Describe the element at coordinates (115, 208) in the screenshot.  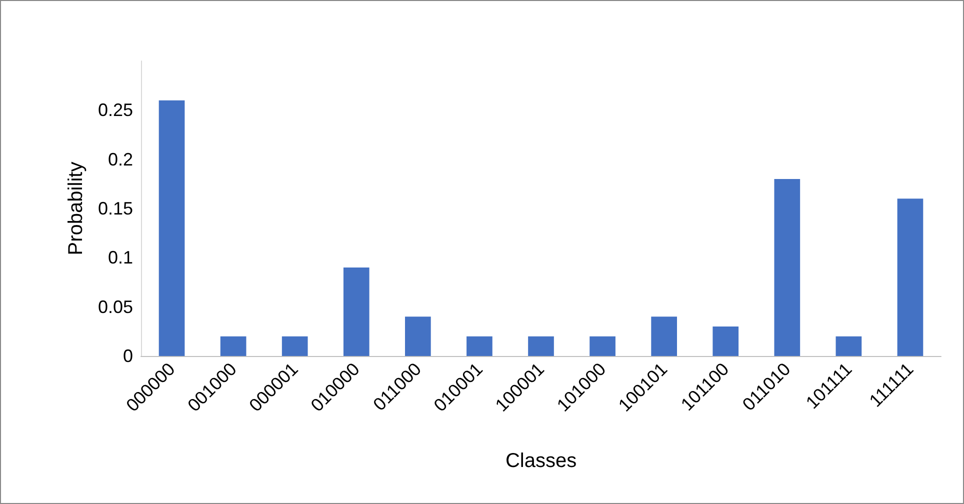
I see `y-tick-label: 0.15` at that location.